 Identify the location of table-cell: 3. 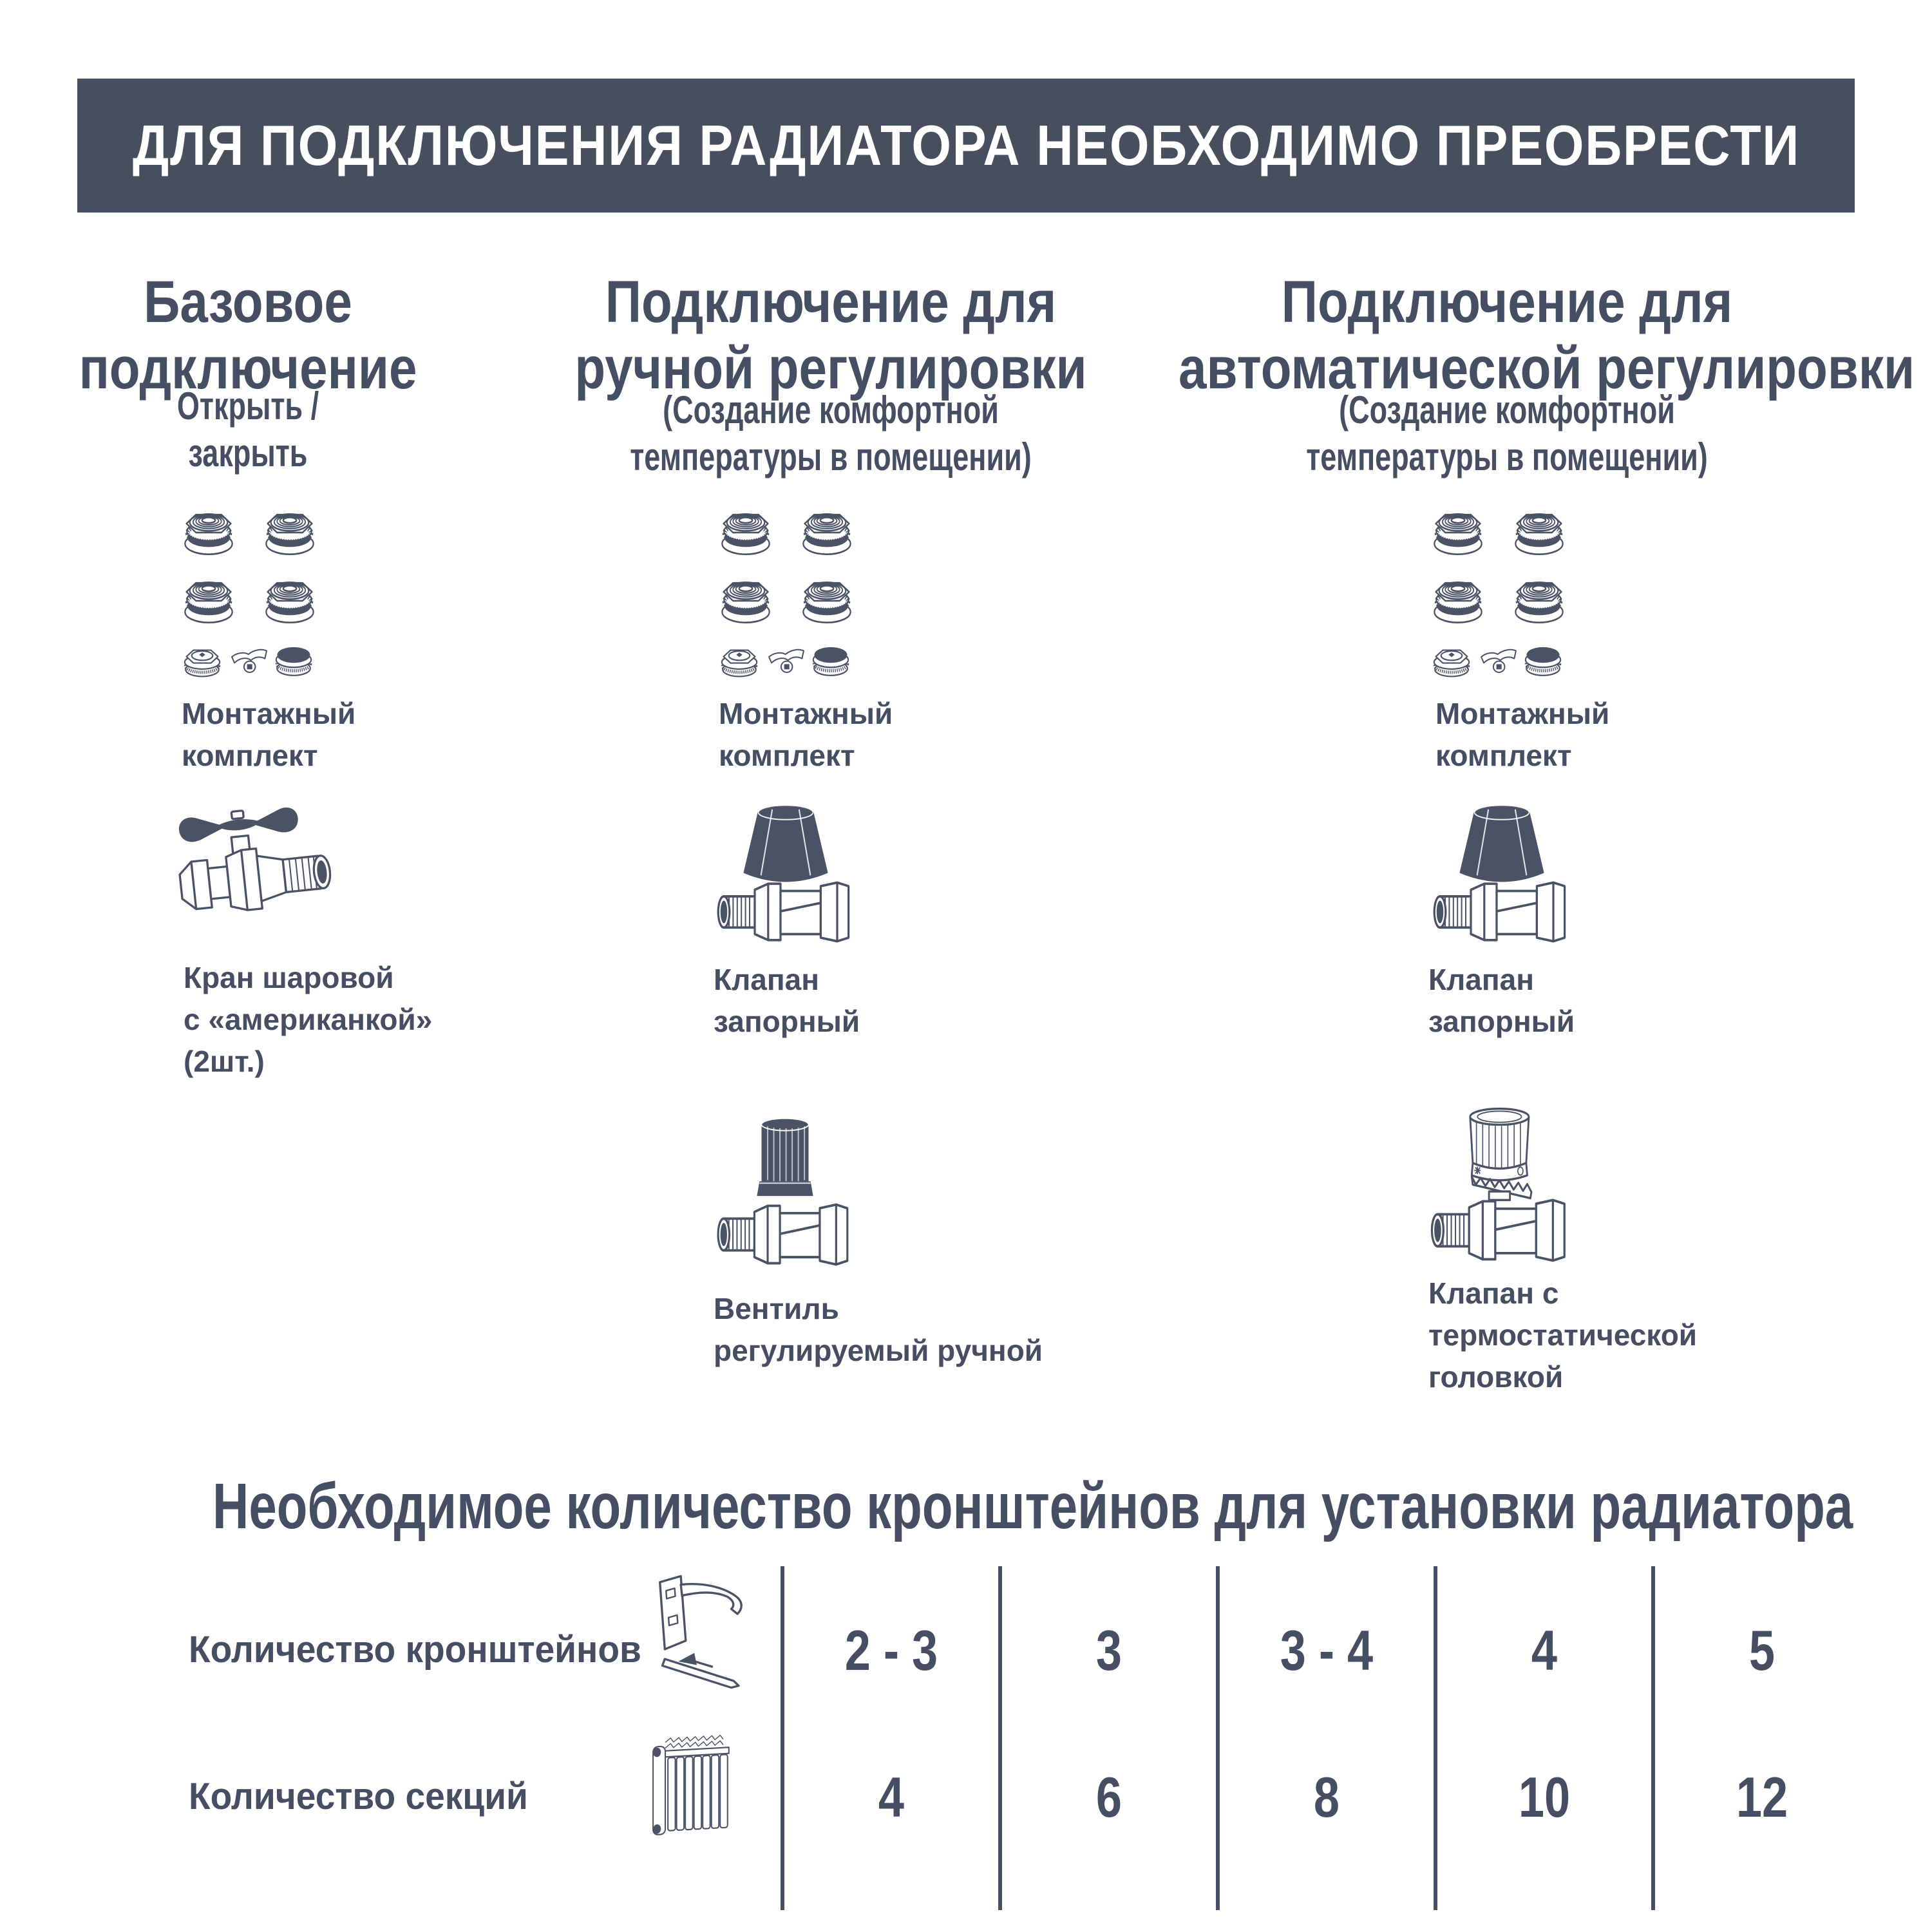
(1108, 1650).